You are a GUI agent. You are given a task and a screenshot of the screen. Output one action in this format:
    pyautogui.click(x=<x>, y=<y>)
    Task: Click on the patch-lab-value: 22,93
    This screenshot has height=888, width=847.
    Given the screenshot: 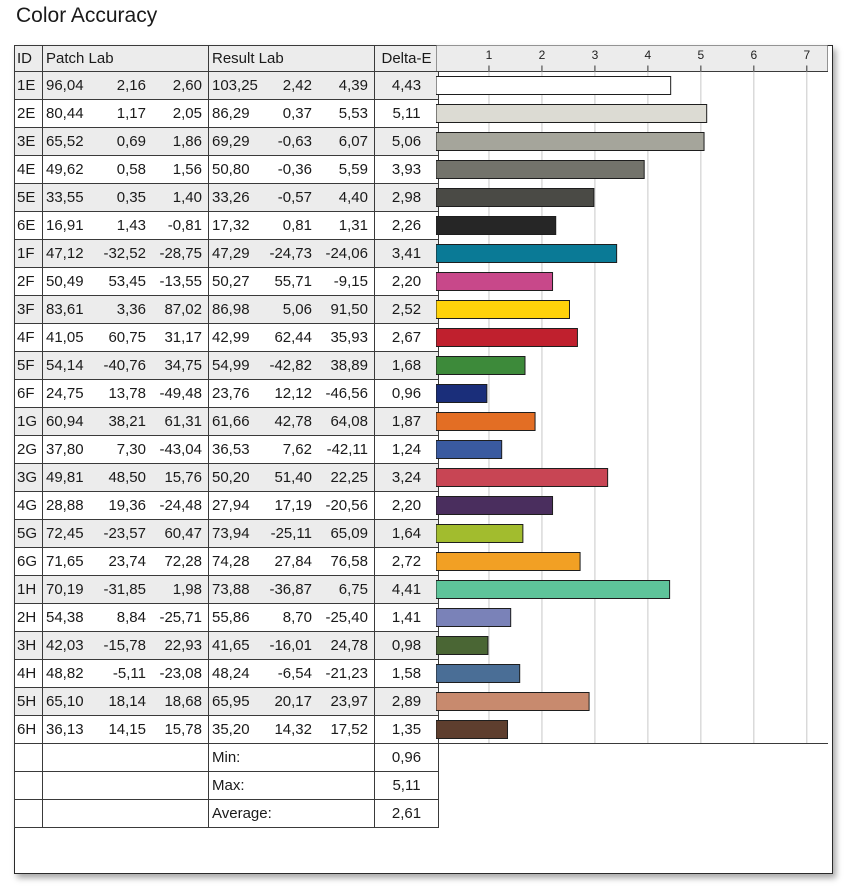 What is the action you would take?
    pyautogui.click(x=183, y=645)
    